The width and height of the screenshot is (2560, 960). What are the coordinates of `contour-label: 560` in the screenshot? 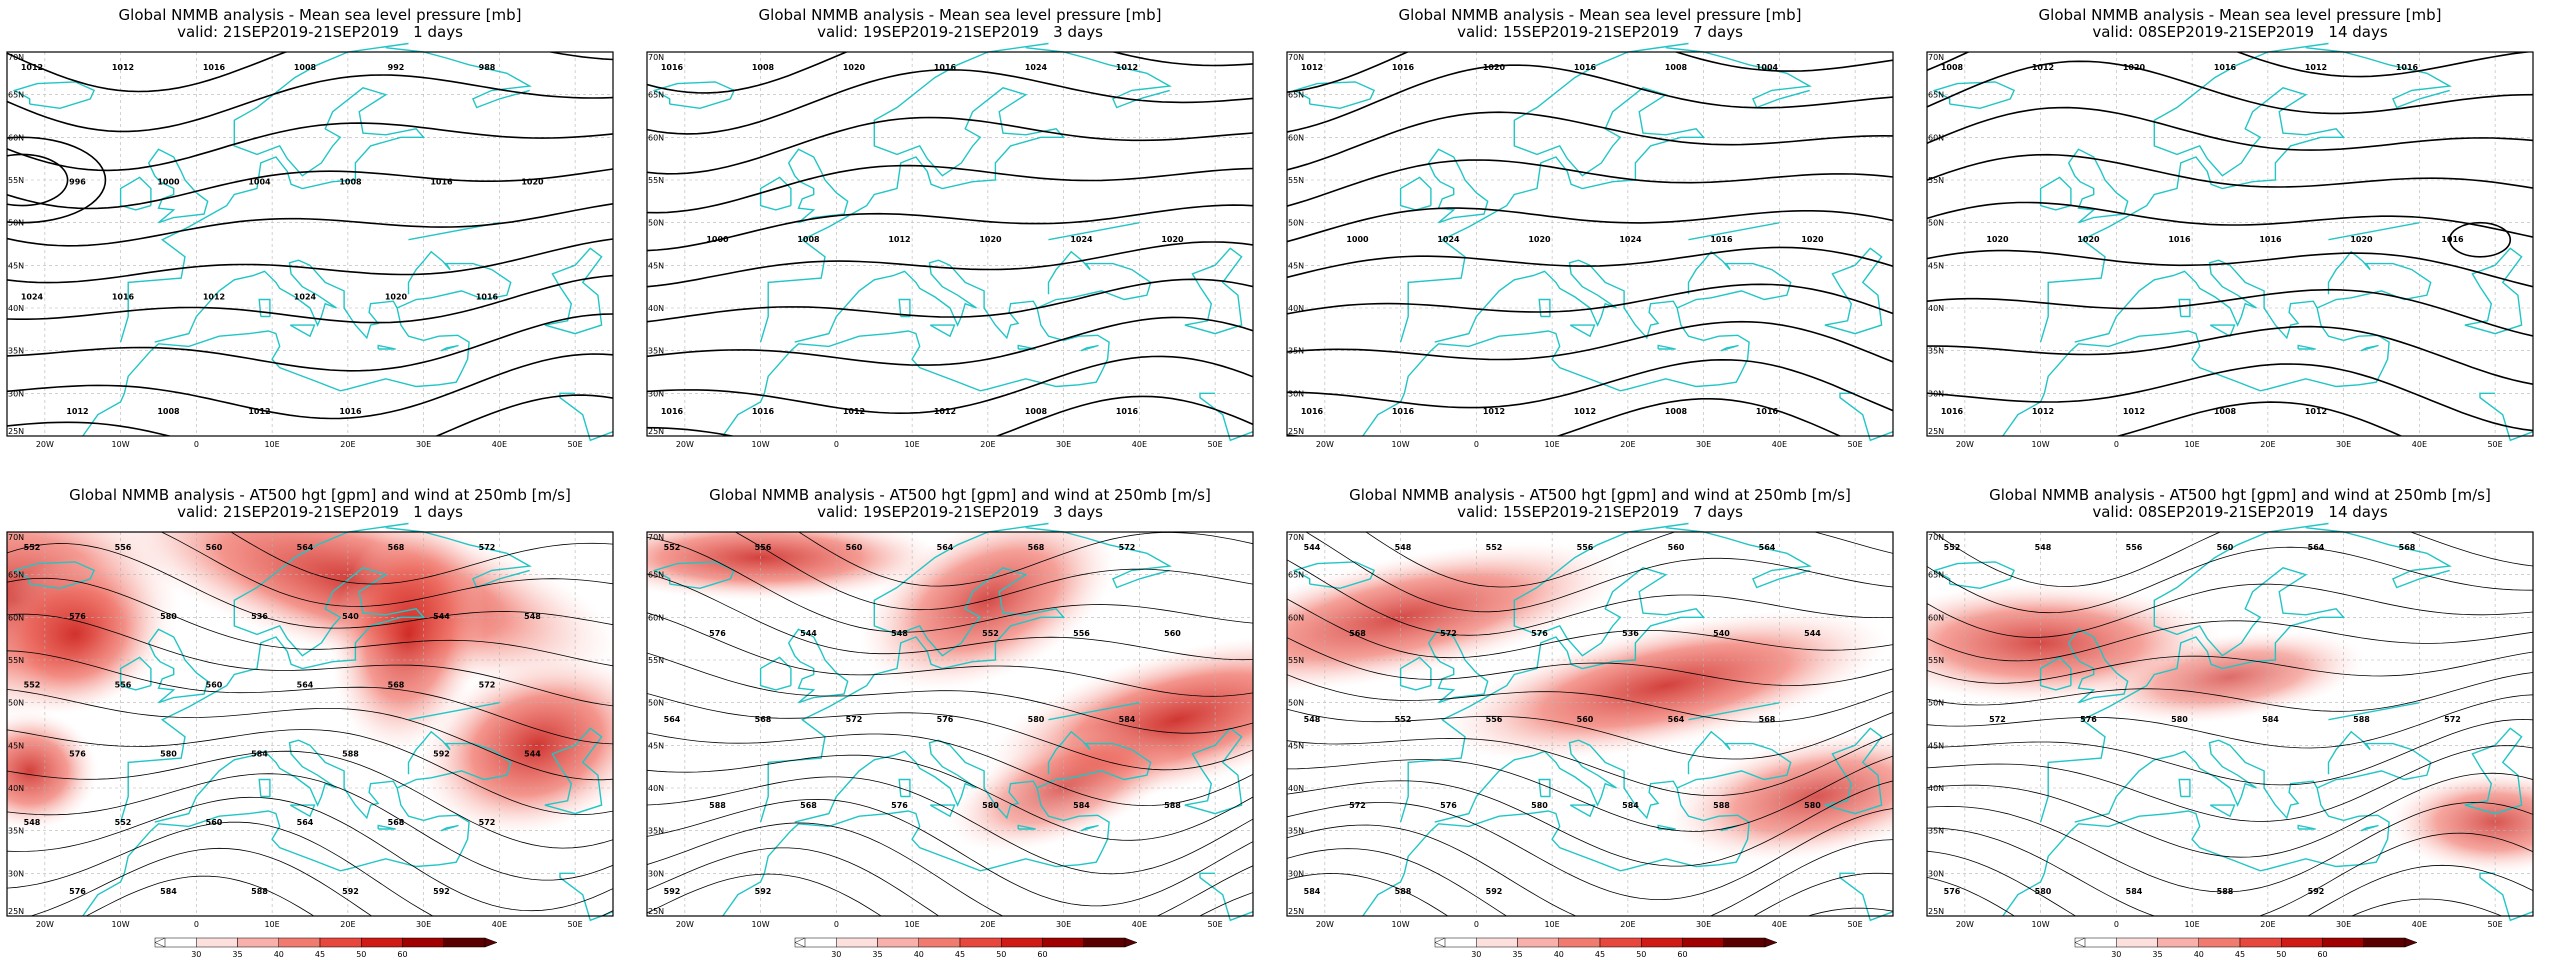 It's located at (854, 547).